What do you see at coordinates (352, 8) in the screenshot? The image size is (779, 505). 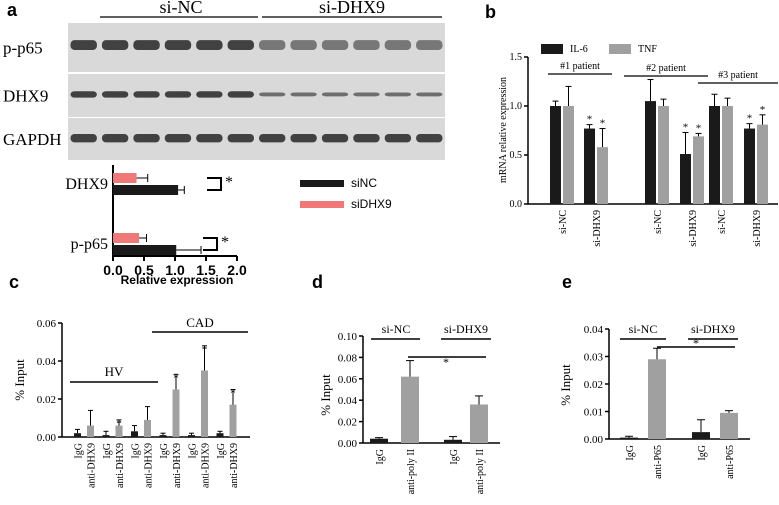 I see `blot-group-label: si-DHX9` at bounding box center [352, 8].